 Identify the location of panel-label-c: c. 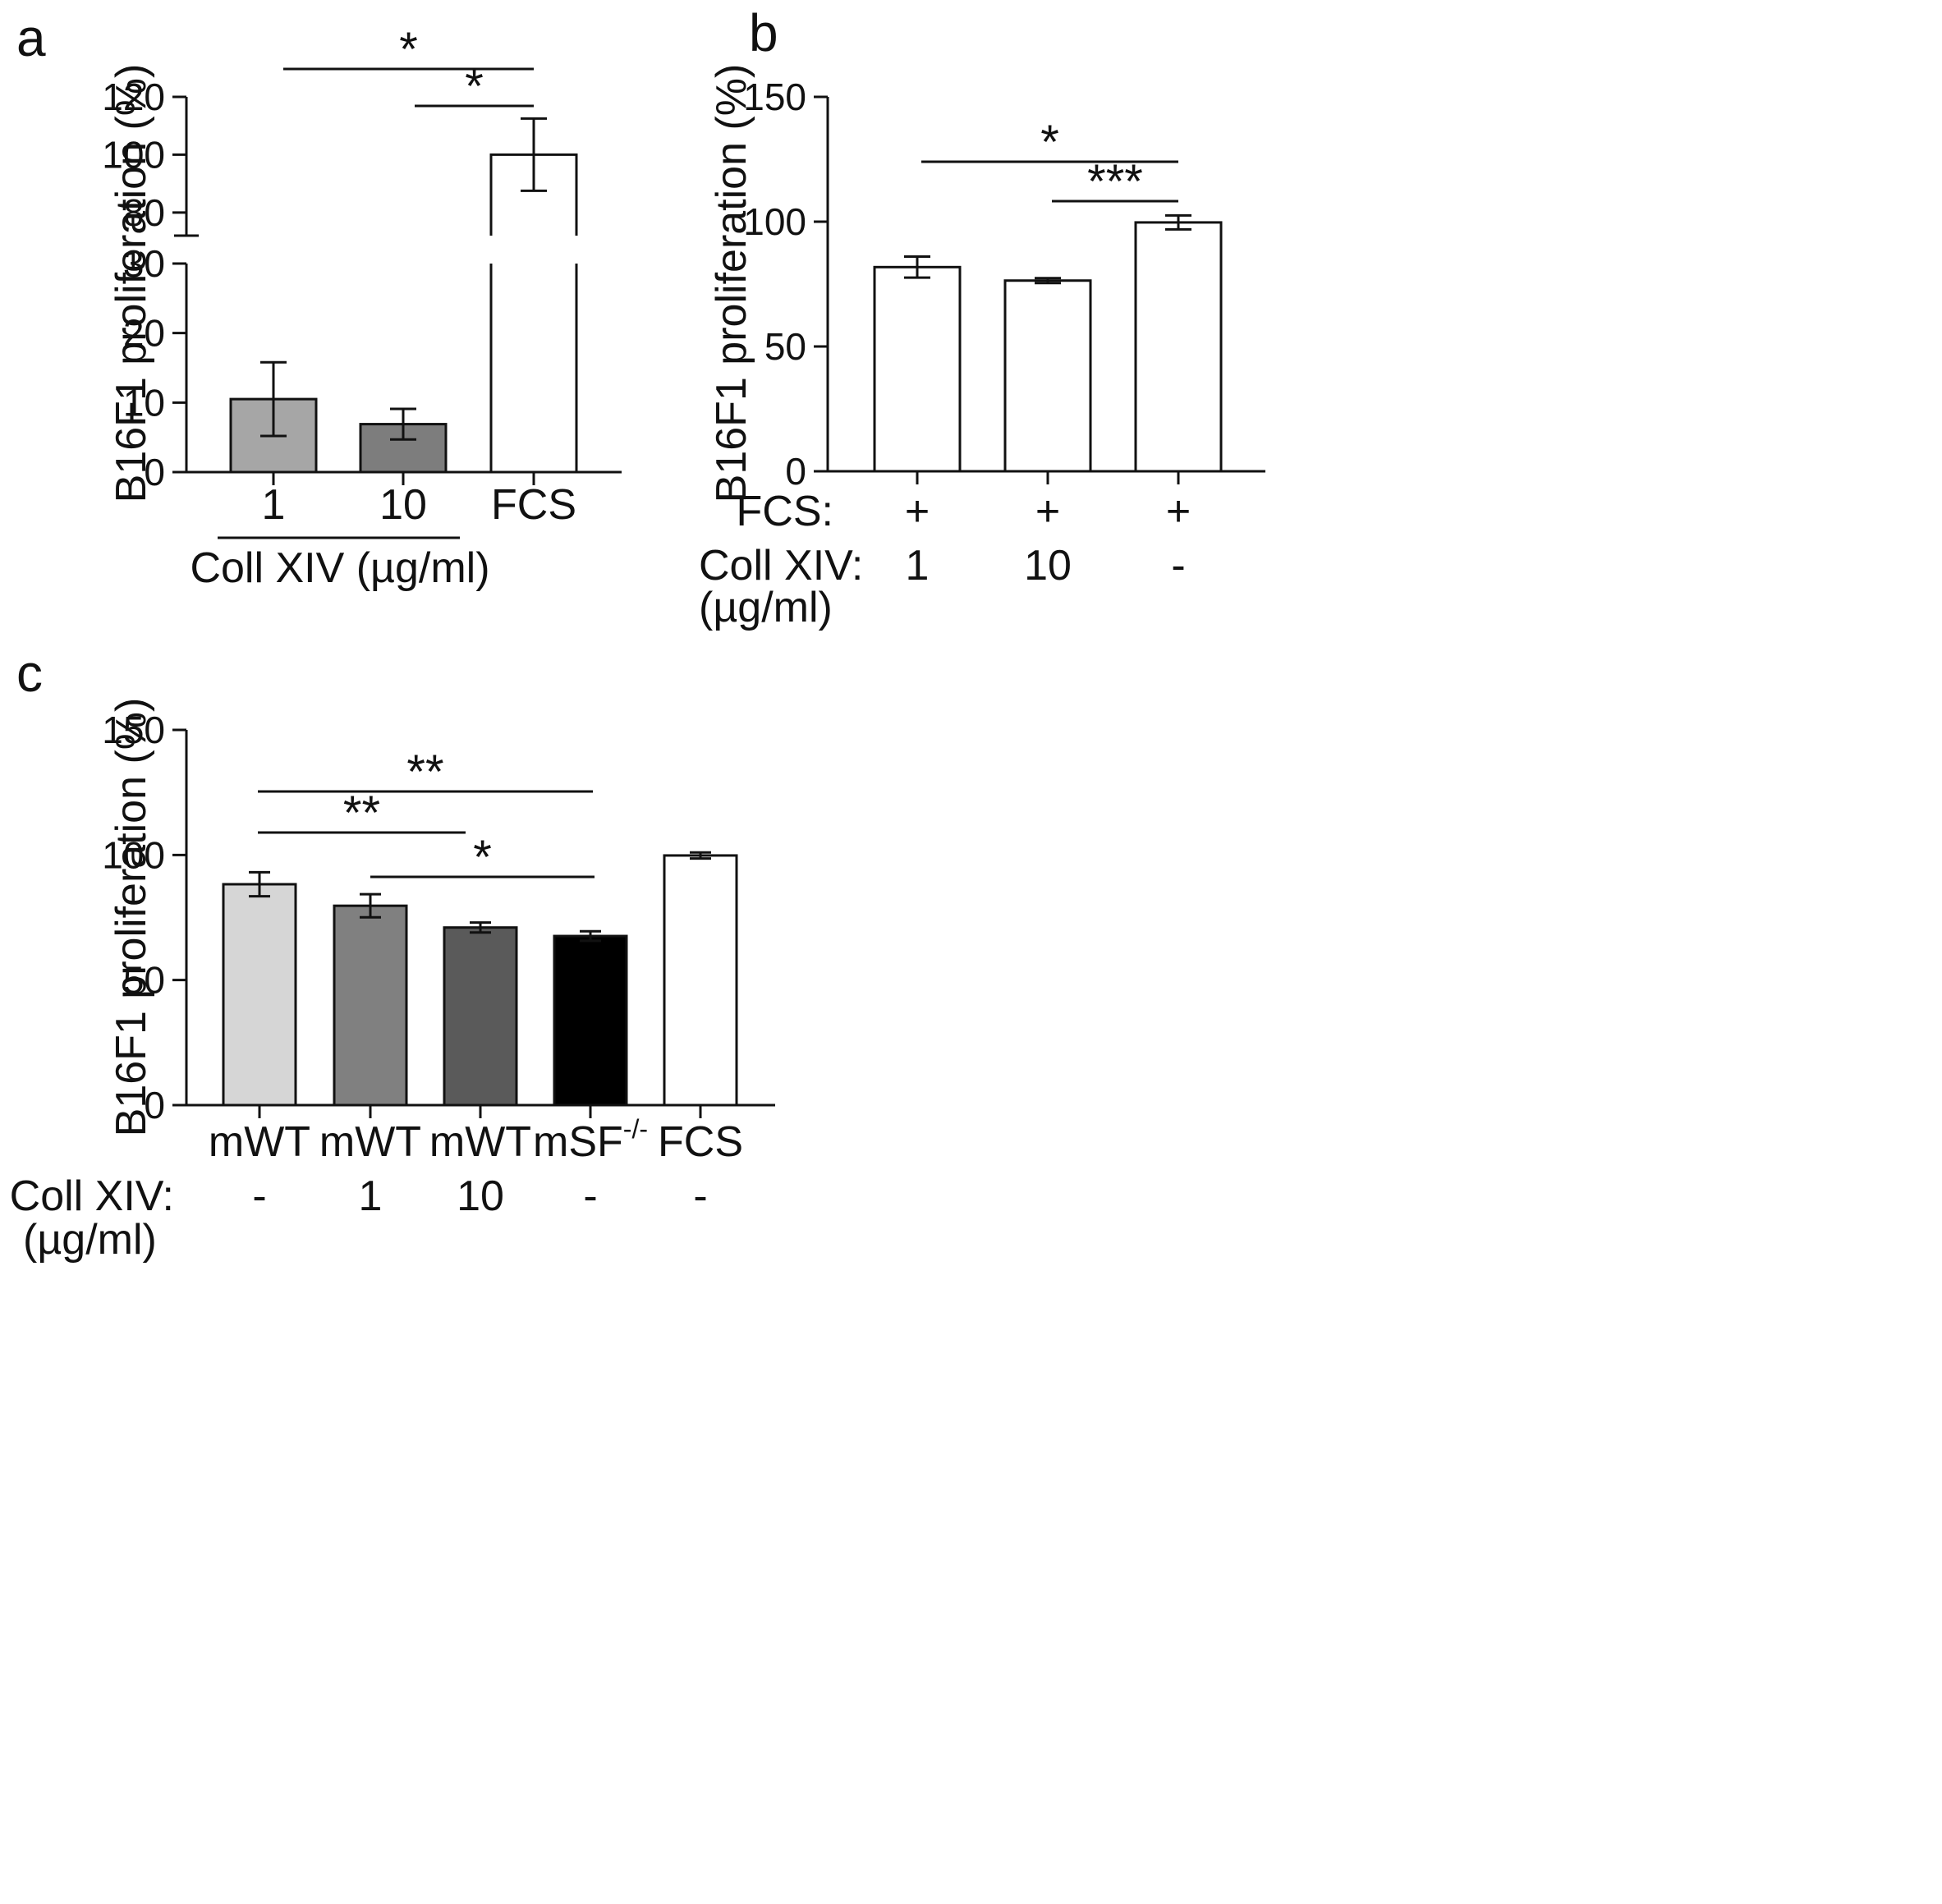
(29, 673).